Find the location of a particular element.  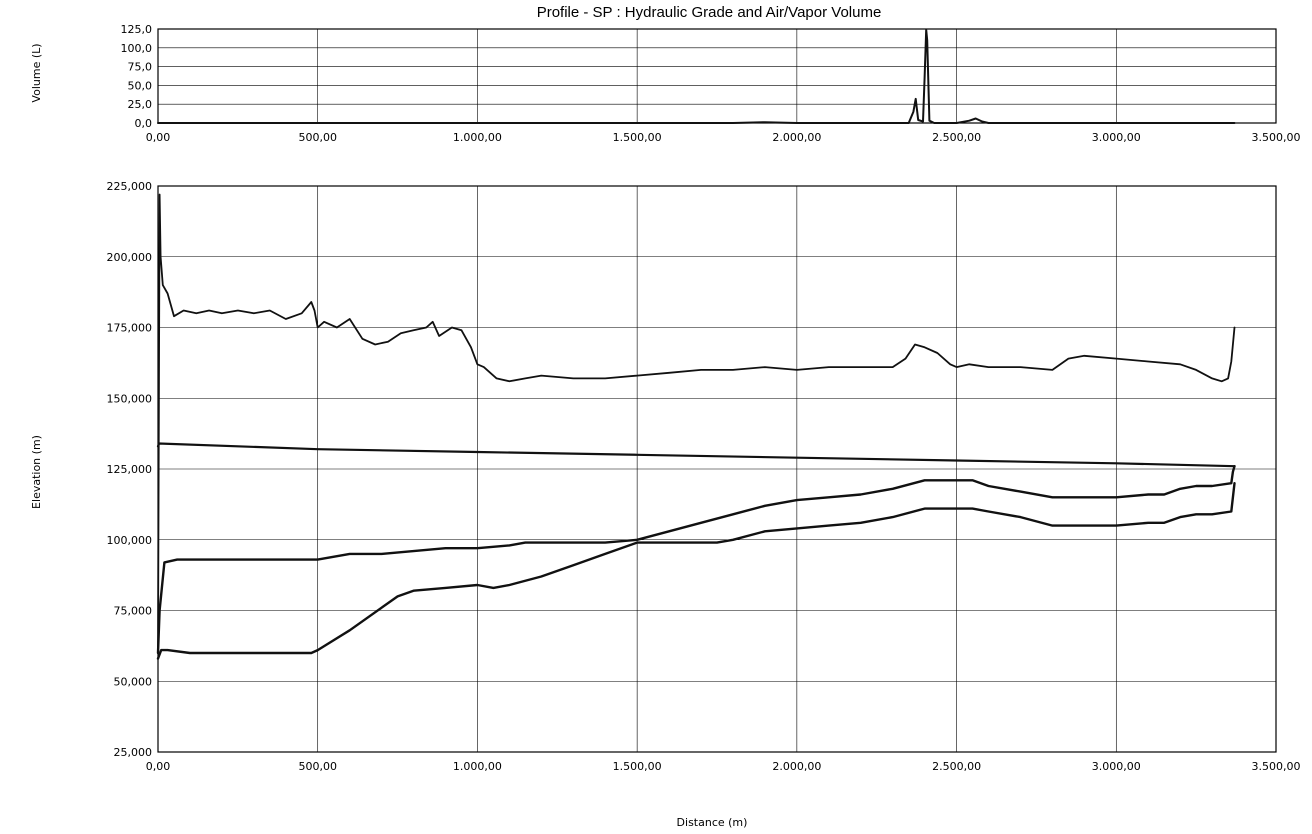

volume-x-tick-label: 2.000,00 is located at coordinates (796, 137).